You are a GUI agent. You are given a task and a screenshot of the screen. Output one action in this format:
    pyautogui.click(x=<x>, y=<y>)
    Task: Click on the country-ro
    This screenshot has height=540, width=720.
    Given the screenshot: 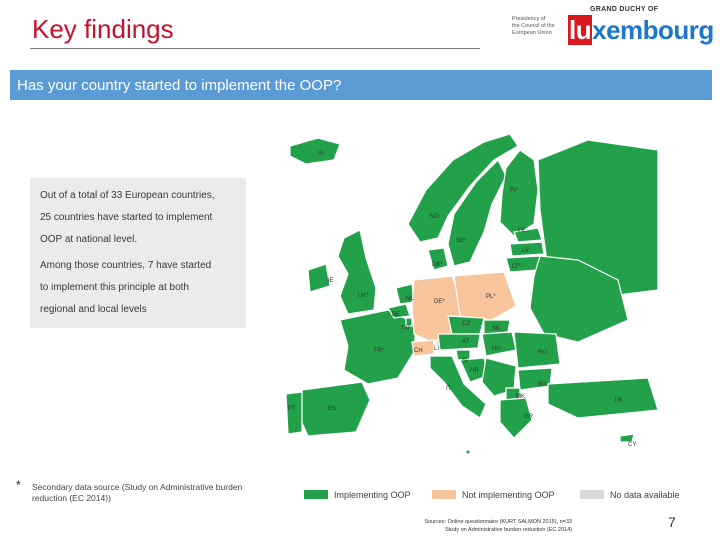 What is the action you would take?
    pyautogui.click(x=537, y=350)
    